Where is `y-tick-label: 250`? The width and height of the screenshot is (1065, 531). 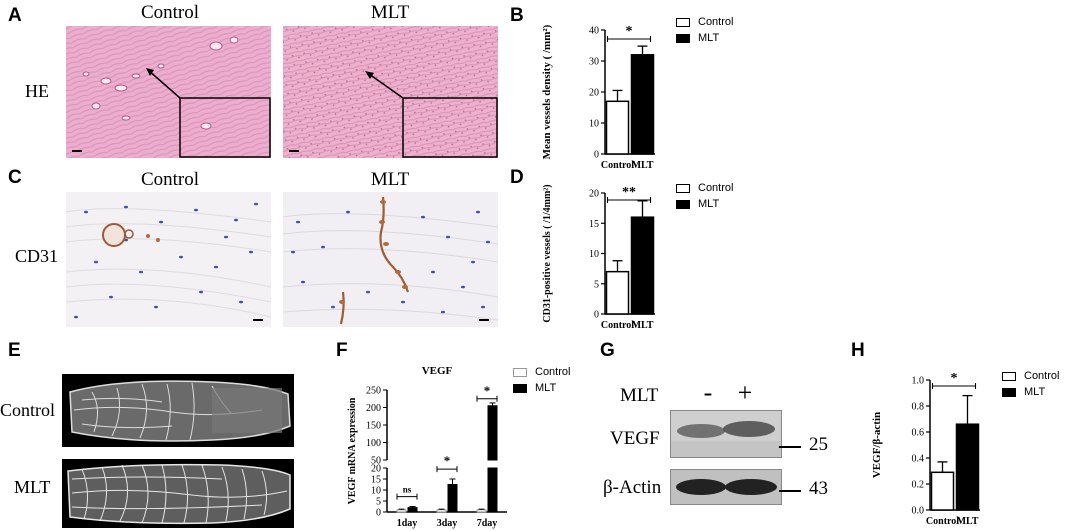
y-tick-label: 250 is located at coordinates (373, 391).